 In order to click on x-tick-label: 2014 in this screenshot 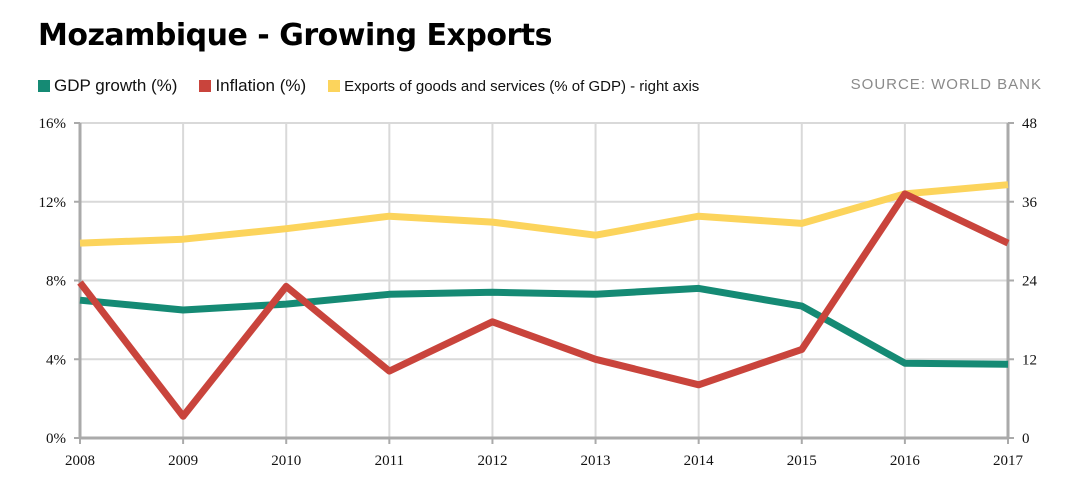, I will do `click(699, 461)`.